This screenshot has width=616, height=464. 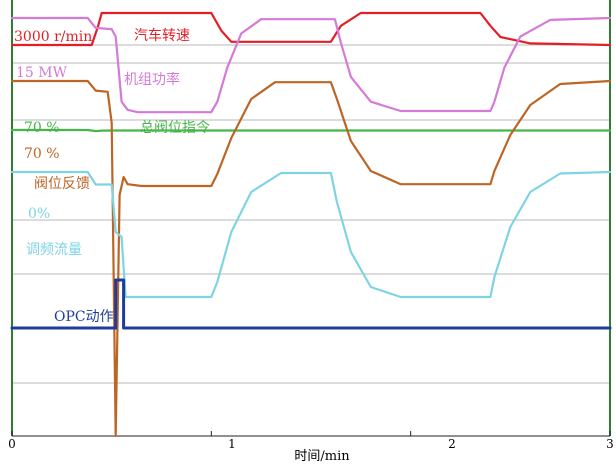 What do you see at coordinates (42, 154) in the screenshot?
I see `feedback-value-label: 70 %` at bounding box center [42, 154].